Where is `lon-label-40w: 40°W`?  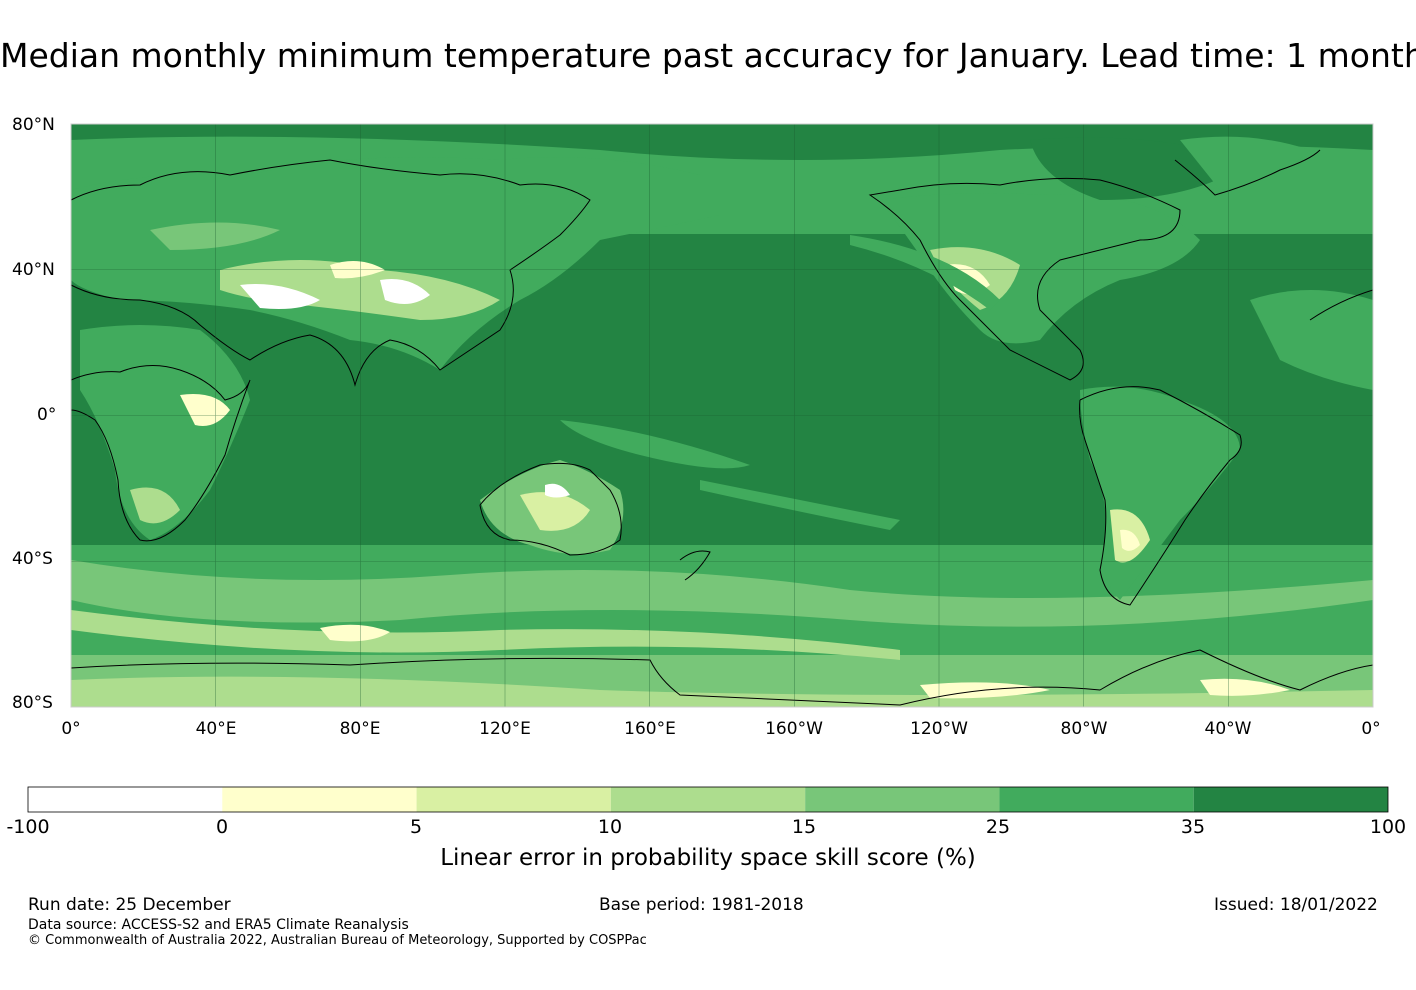 lon-label-40w: 40°W is located at coordinates (1228, 729).